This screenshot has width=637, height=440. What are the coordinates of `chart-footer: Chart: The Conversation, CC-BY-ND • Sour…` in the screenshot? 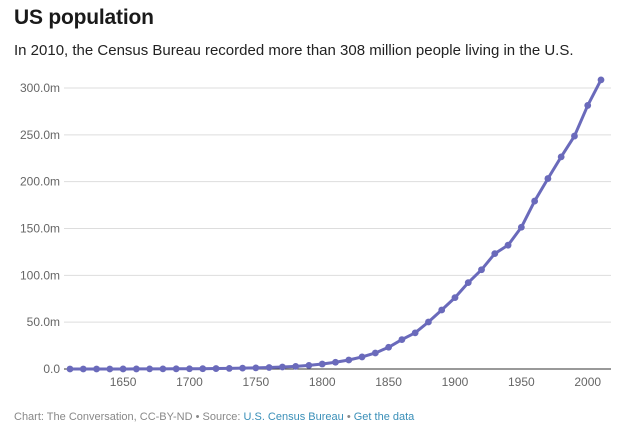 It's located at (214, 417).